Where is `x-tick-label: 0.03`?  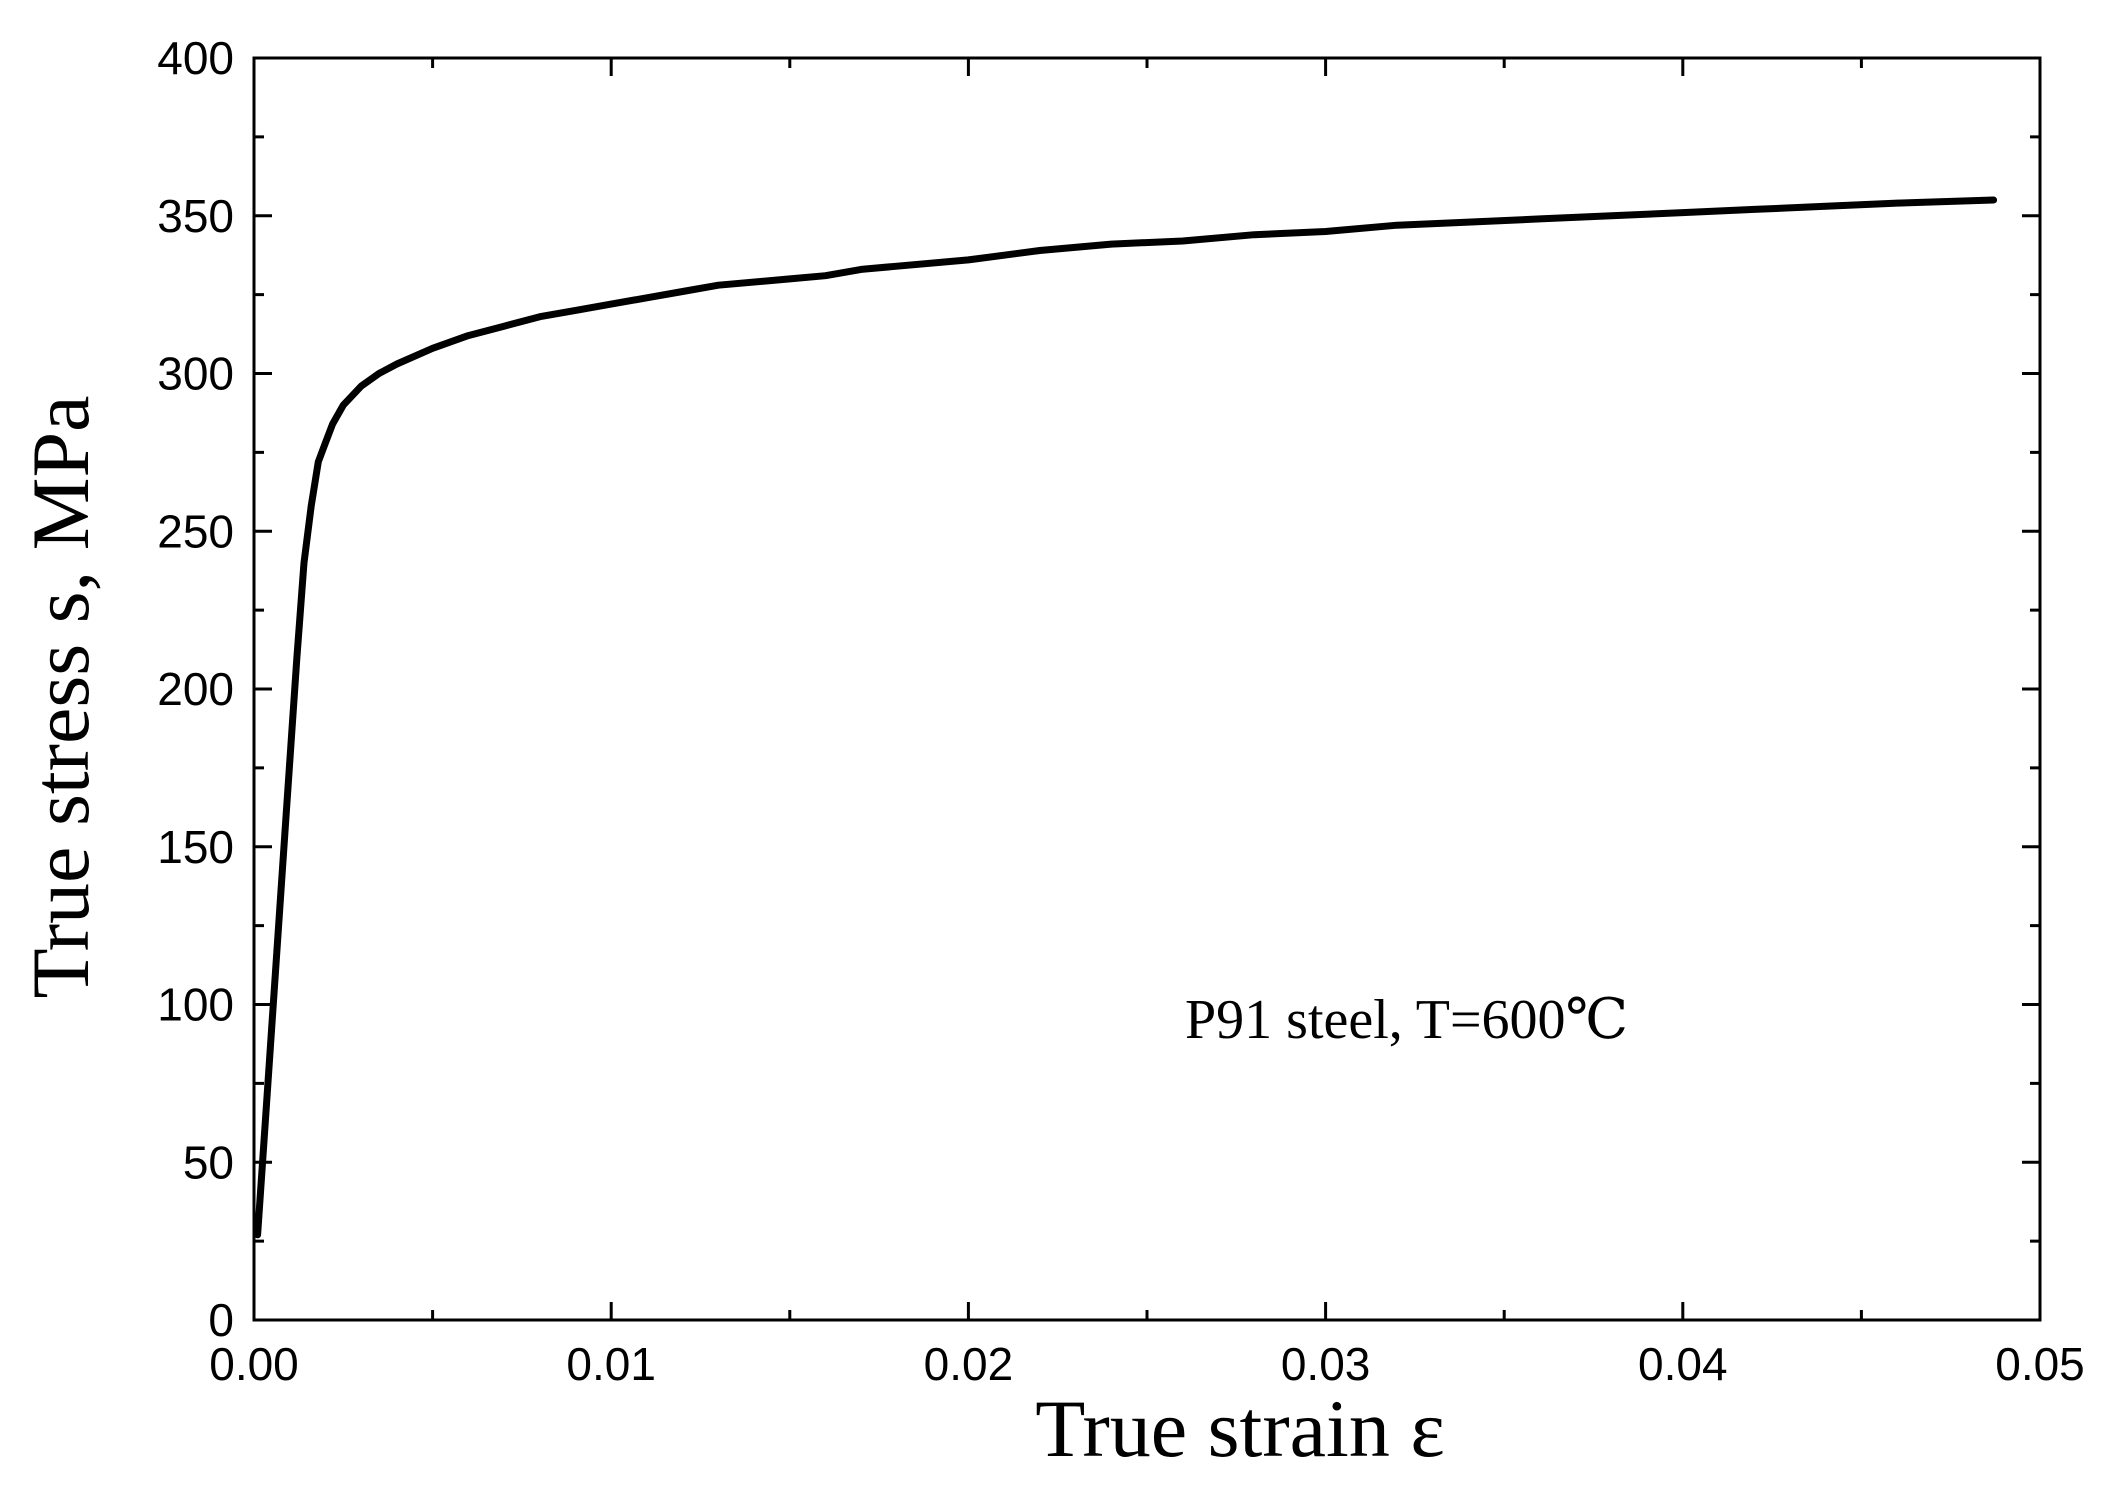
x-tick-label: 0.03 is located at coordinates (1326, 1364).